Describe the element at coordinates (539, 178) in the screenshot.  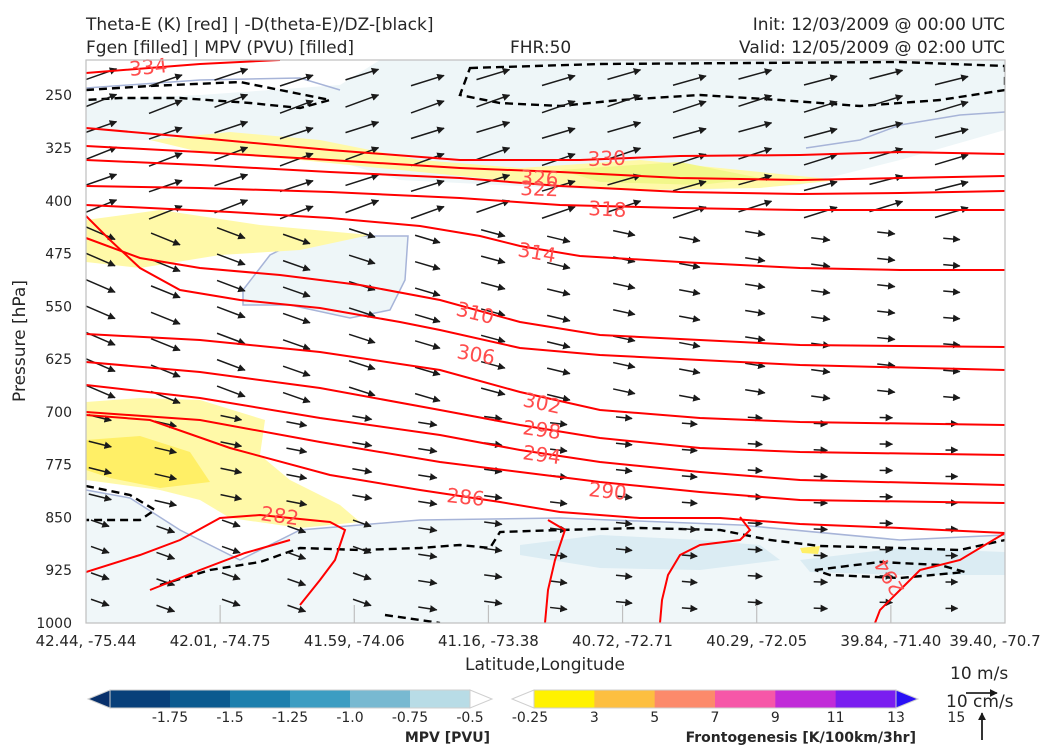
I see `contour-label-326: 326` at that location.